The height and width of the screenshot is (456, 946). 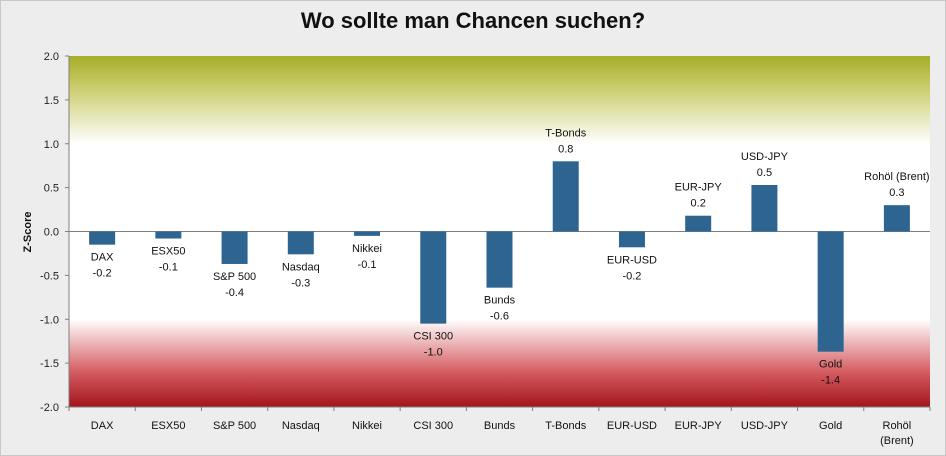 I want to click on data-label-name: T-Bonds, so click(x=565, y=133).